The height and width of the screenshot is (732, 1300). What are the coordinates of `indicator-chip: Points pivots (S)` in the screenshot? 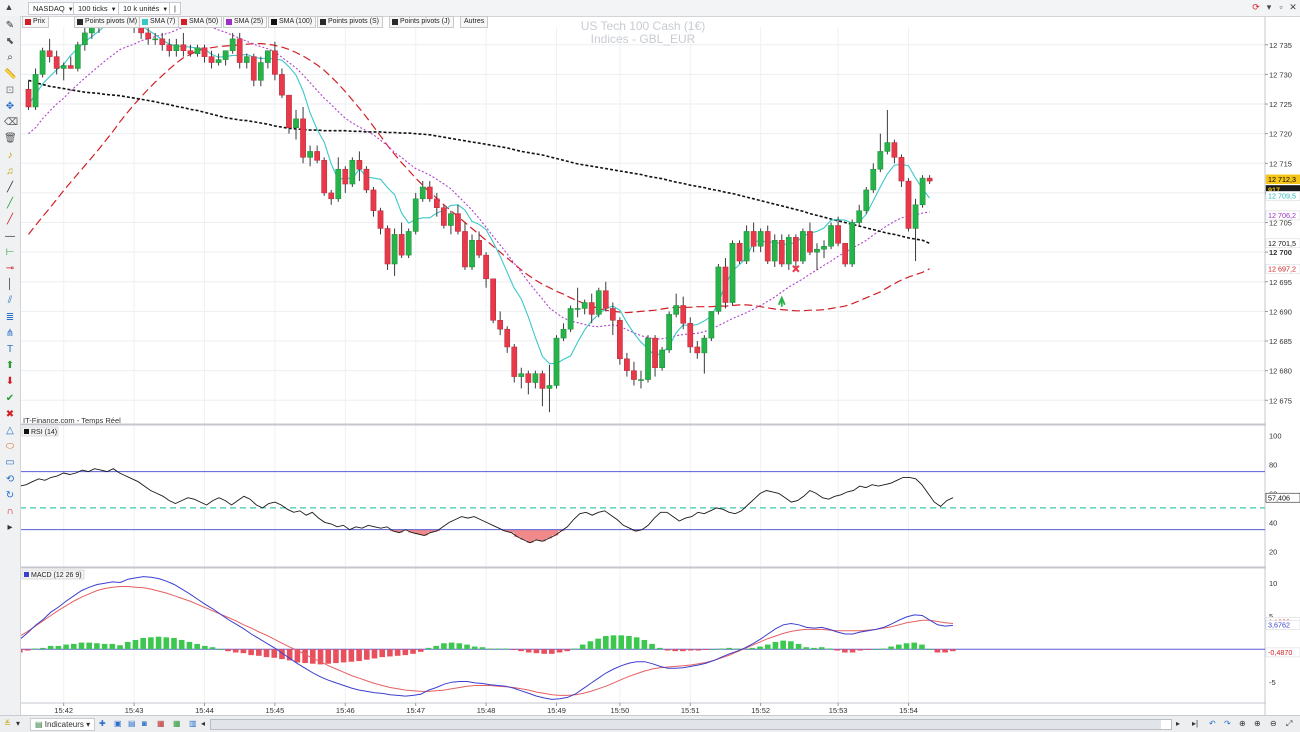 It's located at (350, 22).